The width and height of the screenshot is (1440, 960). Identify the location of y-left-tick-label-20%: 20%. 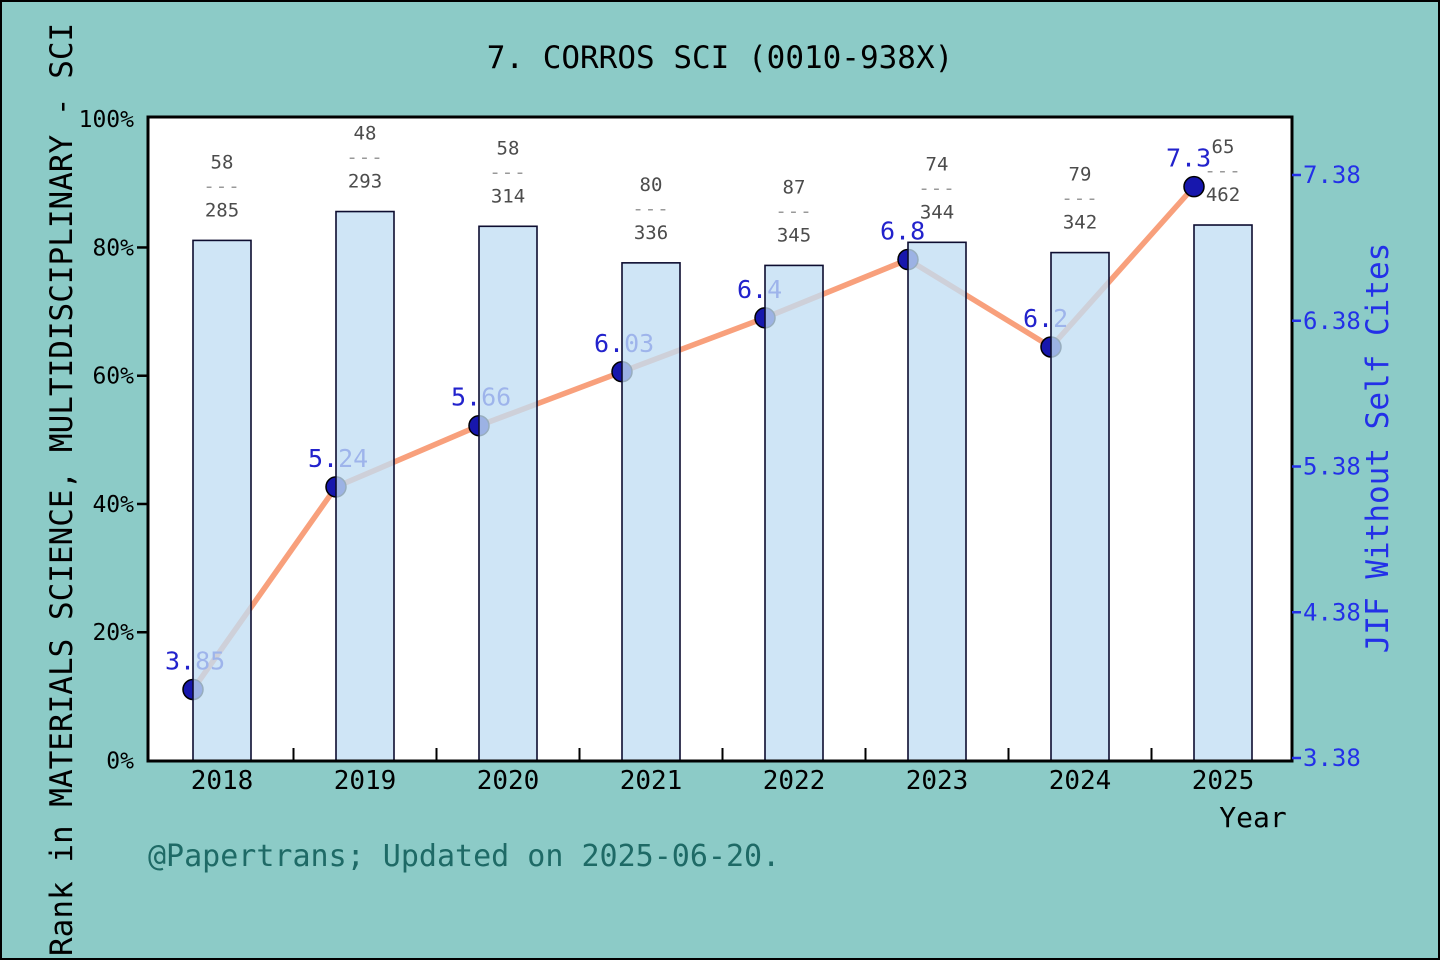
(113, 633).